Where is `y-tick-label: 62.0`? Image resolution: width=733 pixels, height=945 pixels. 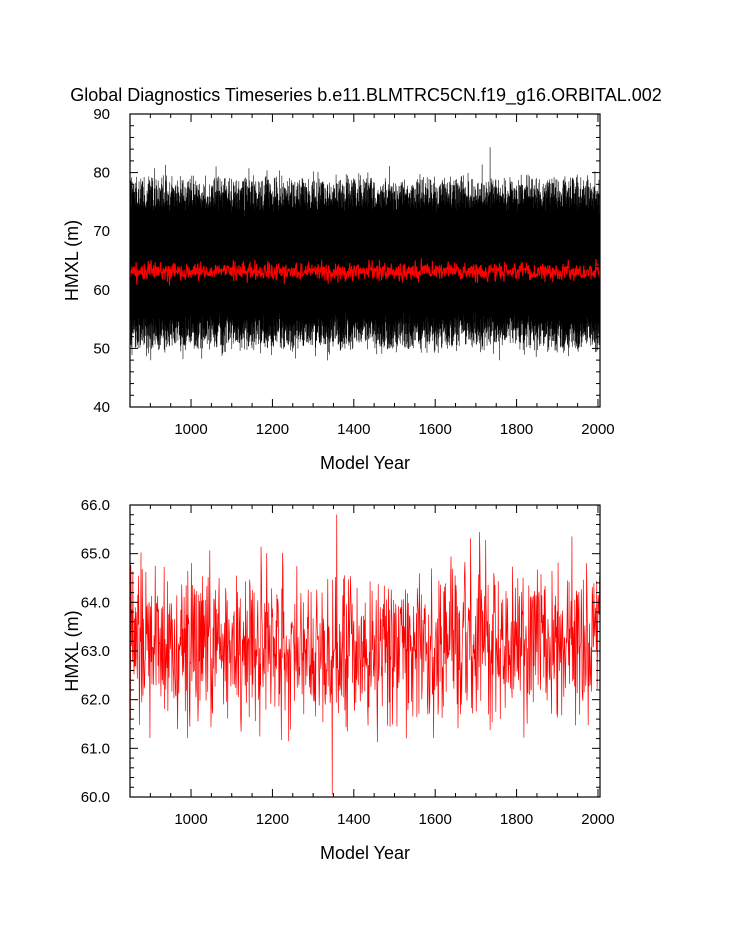 y-tick-label: 62.0 is located at coordinates (95, 700).